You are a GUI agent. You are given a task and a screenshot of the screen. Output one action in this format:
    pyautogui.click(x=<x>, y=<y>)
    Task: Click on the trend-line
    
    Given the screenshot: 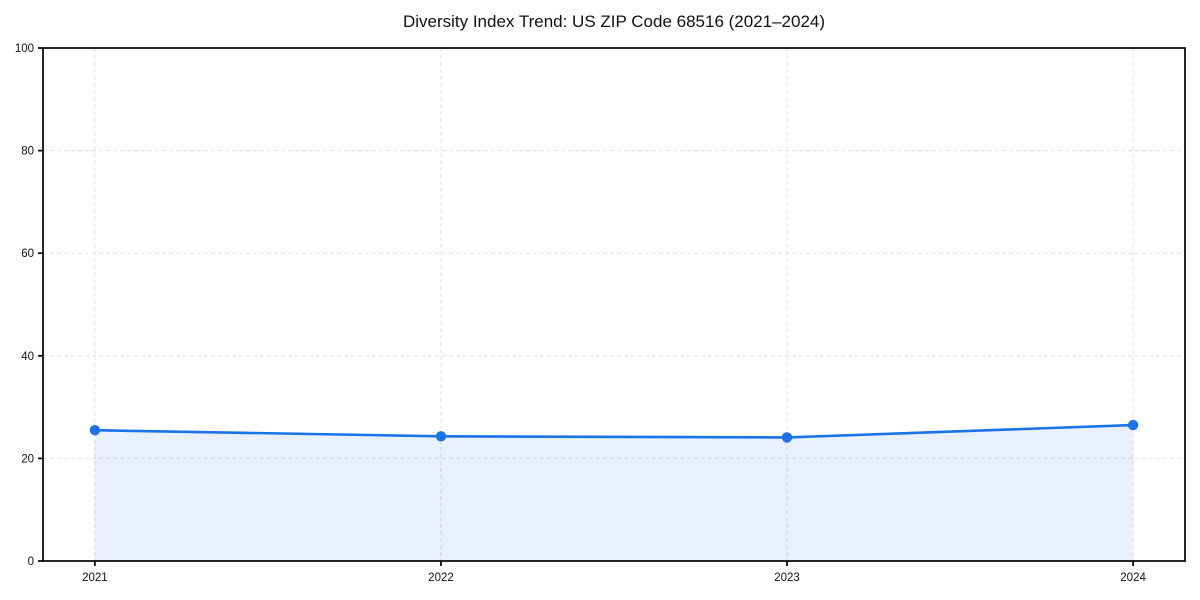 What is the action you would take?
    pyautogui.click(x=614, y=431)
    